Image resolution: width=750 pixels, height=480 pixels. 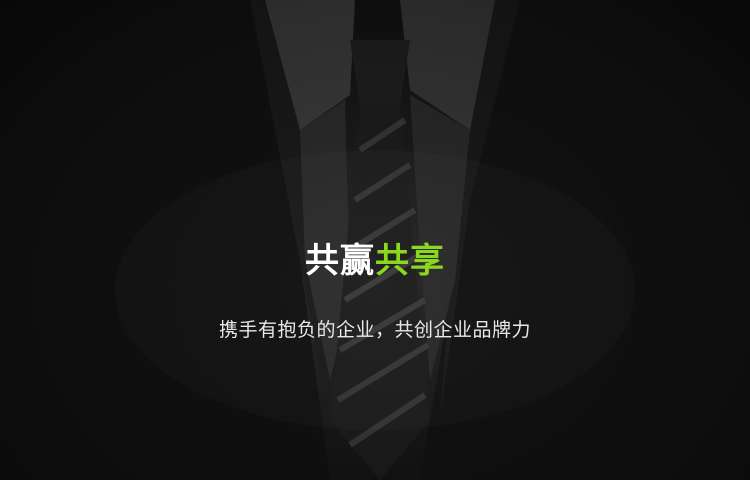 I want to click on tie-knot, so click(x=380, y=72).